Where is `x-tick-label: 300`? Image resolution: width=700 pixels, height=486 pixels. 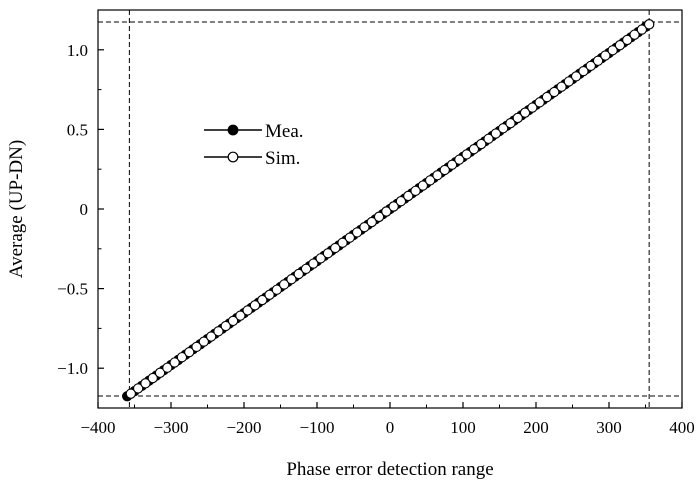 x-tick-label: 300 is located at coordinates (609, 427).